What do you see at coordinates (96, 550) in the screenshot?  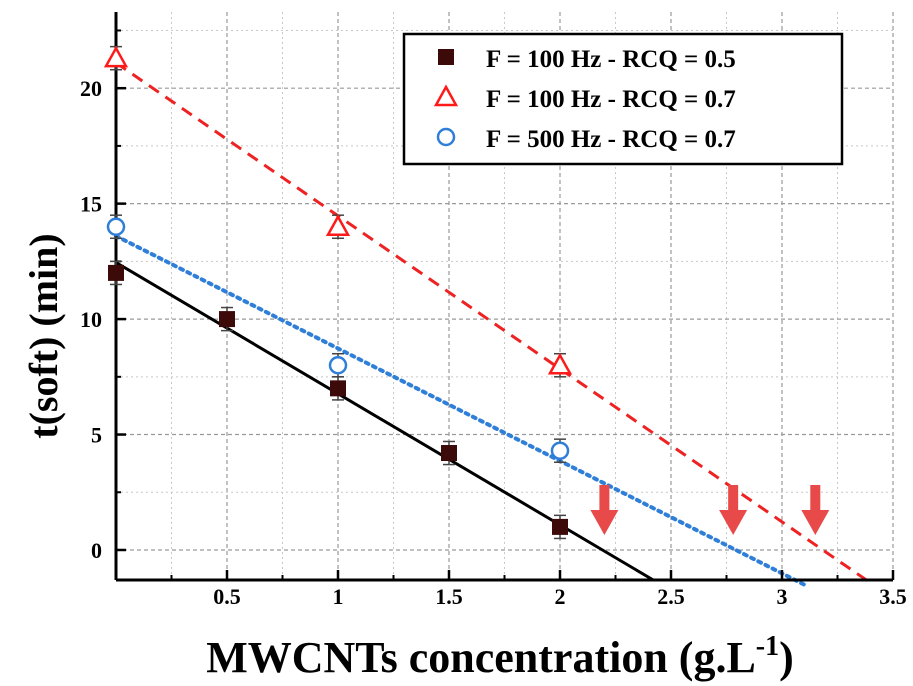 I see `y-tick-label: 0` at bounding box center [96, 550].